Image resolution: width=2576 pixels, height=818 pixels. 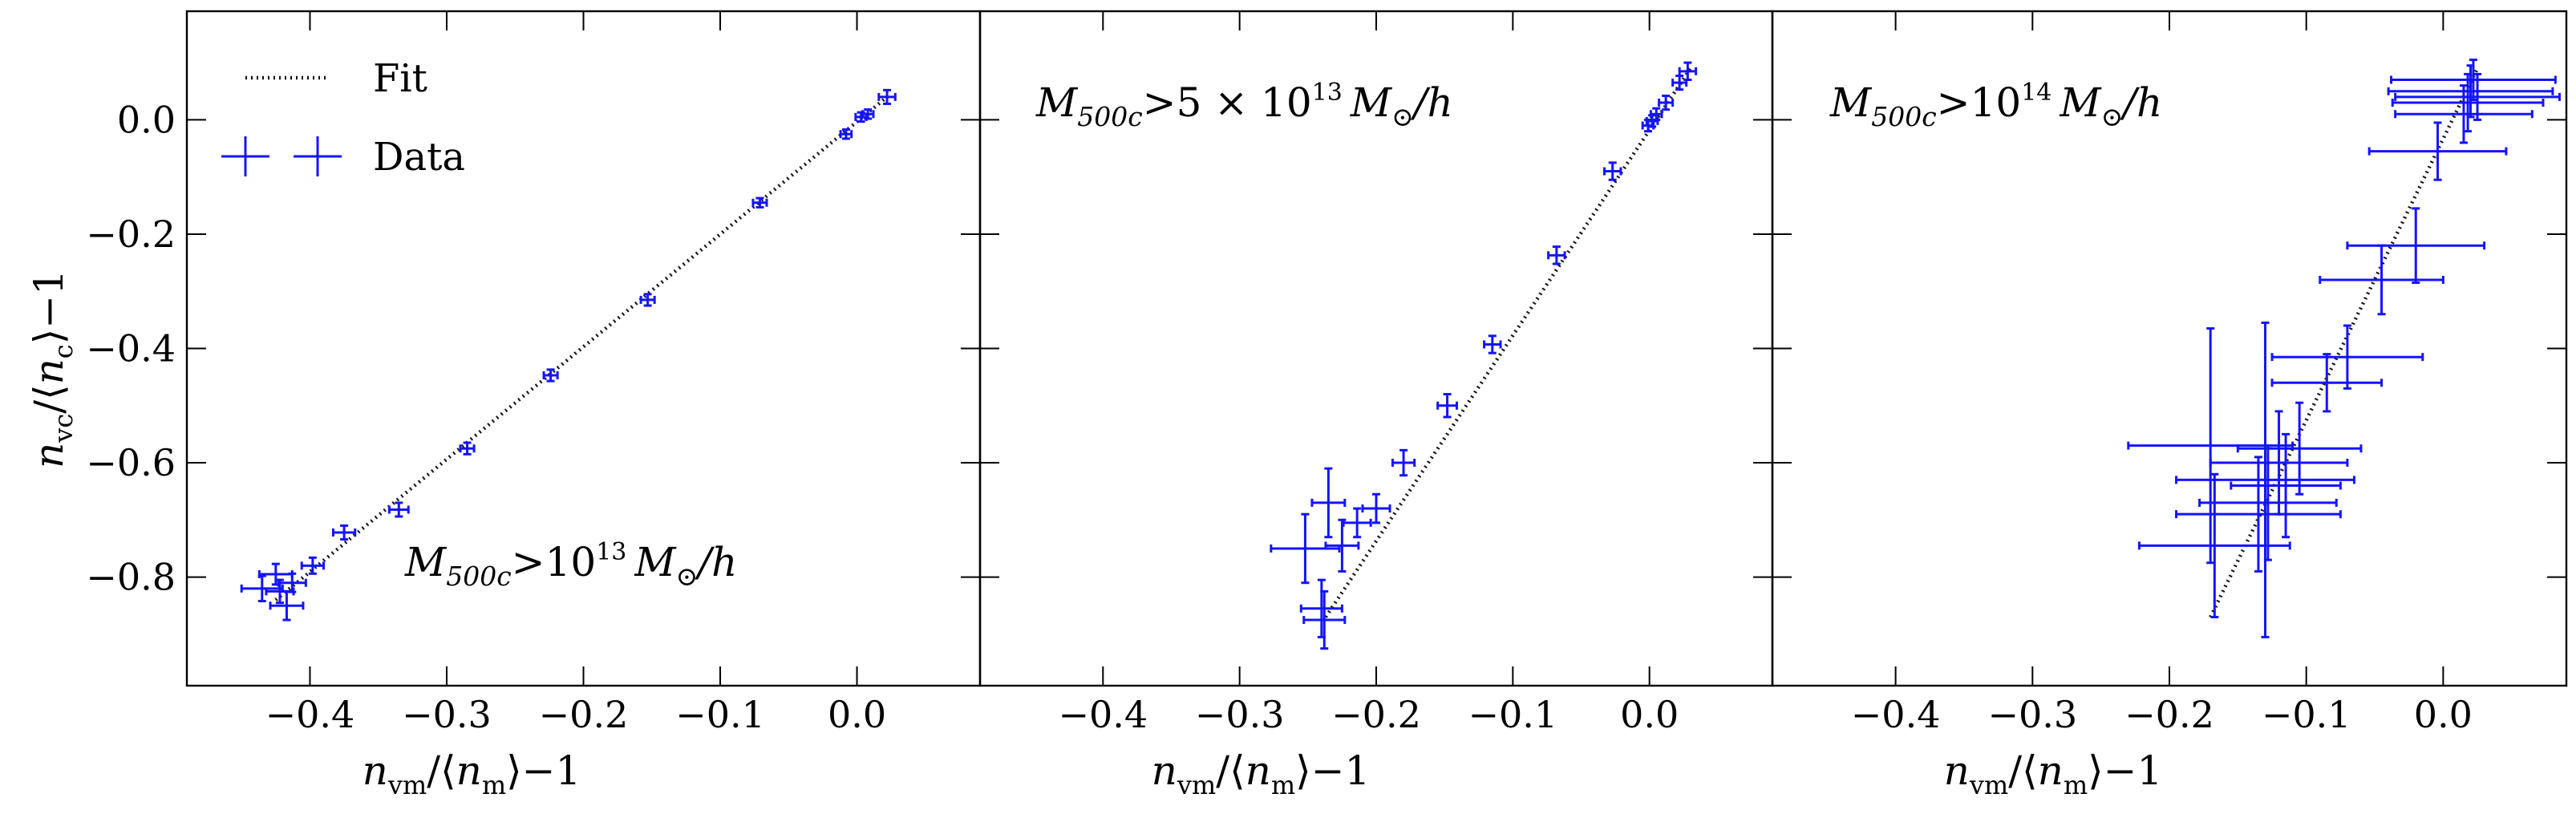 What do you see at coordinates (131, 349) in the screenshot?
I see `y-tick-label: −0.4` at bounding box center [131, 349].